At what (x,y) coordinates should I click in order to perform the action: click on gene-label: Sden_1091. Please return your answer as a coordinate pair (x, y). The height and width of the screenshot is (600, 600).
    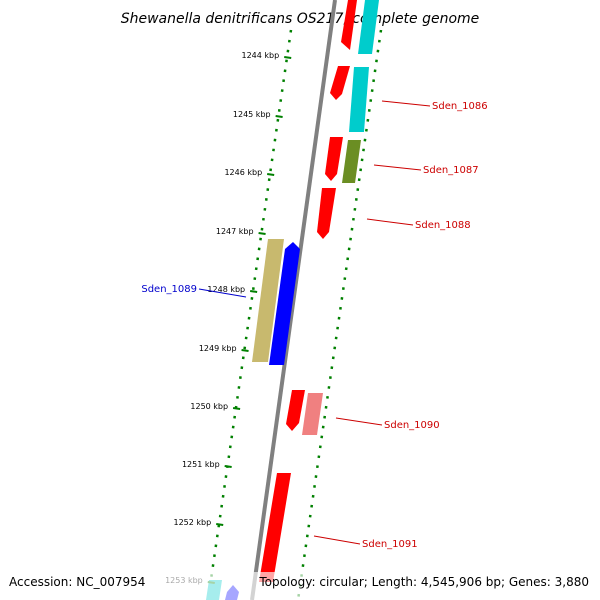
    Looking at the image, I should click on (390, 544).